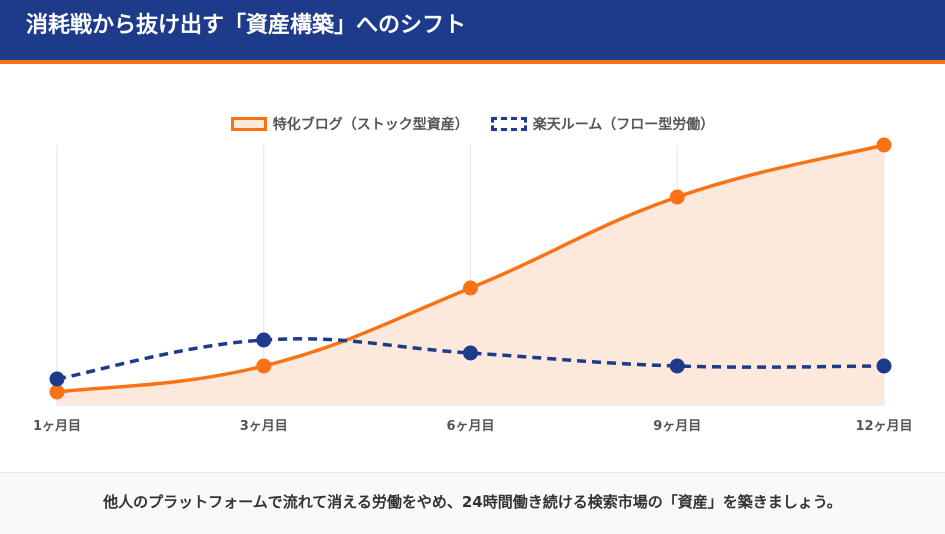  What do you see at coordinates (470, 426) in the screenshot?
I see `x-tick-label: 6ヶ月目` at bounding box center [470, 426].